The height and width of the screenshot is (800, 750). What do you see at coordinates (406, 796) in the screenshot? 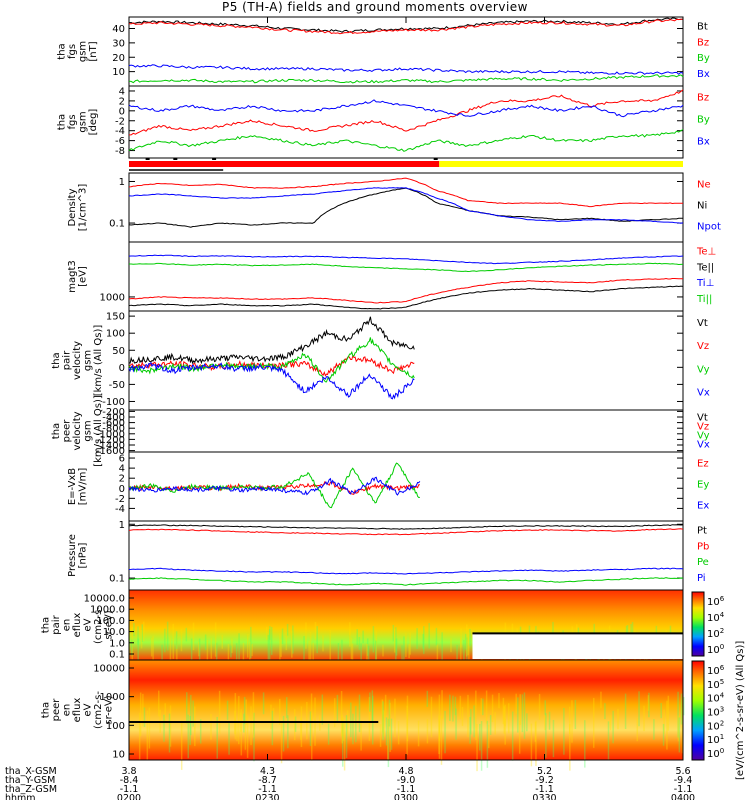
I see `xaxis-tick-value: 0300` at bounding box center [406, 796].